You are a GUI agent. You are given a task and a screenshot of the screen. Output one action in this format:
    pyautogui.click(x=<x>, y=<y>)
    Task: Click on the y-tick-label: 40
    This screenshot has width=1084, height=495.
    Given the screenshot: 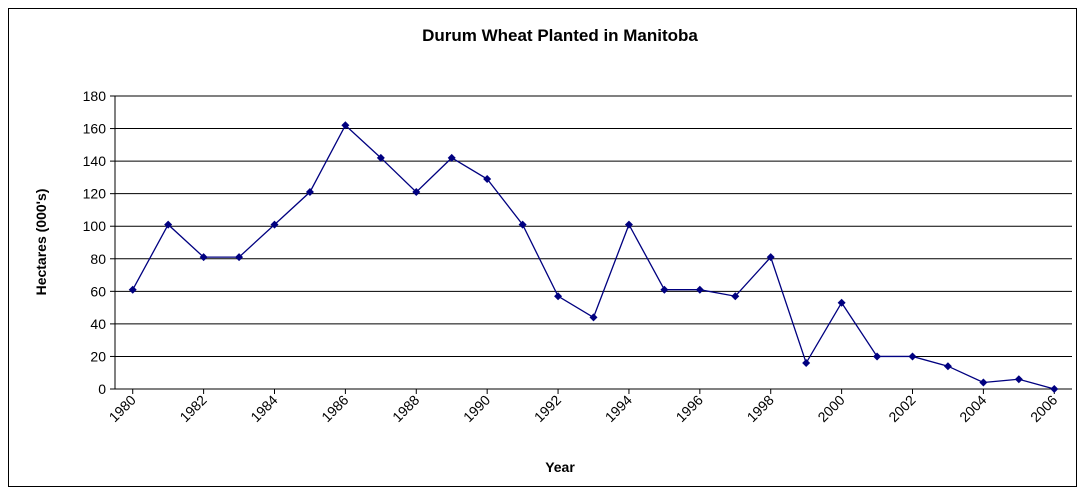 What is the action you would take?
    pyautogui.click(x=98, y=324)
    